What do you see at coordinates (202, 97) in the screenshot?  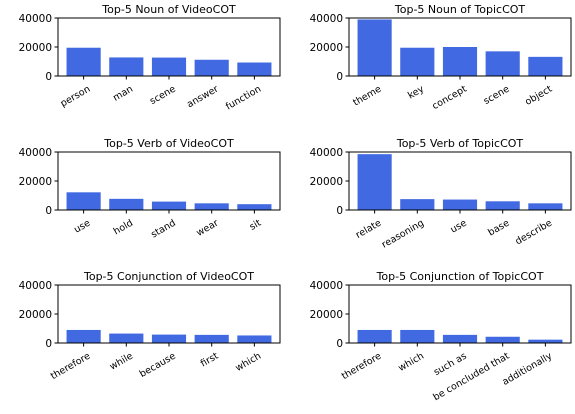 I see `x-tick-label: answer` at bounding box center [202, 97].